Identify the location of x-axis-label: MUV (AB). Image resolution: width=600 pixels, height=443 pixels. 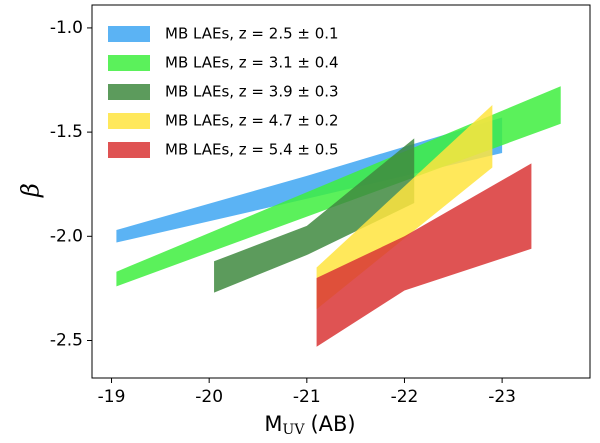
(309, 425).